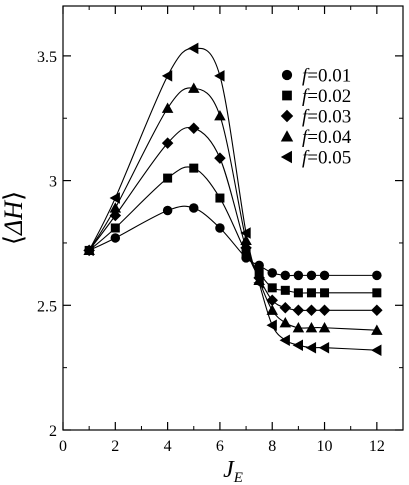 The width and height of the screenshot is (409, 485). I want to click on y-axis-label: ⟨ΔH⟩, so click(14, 218).